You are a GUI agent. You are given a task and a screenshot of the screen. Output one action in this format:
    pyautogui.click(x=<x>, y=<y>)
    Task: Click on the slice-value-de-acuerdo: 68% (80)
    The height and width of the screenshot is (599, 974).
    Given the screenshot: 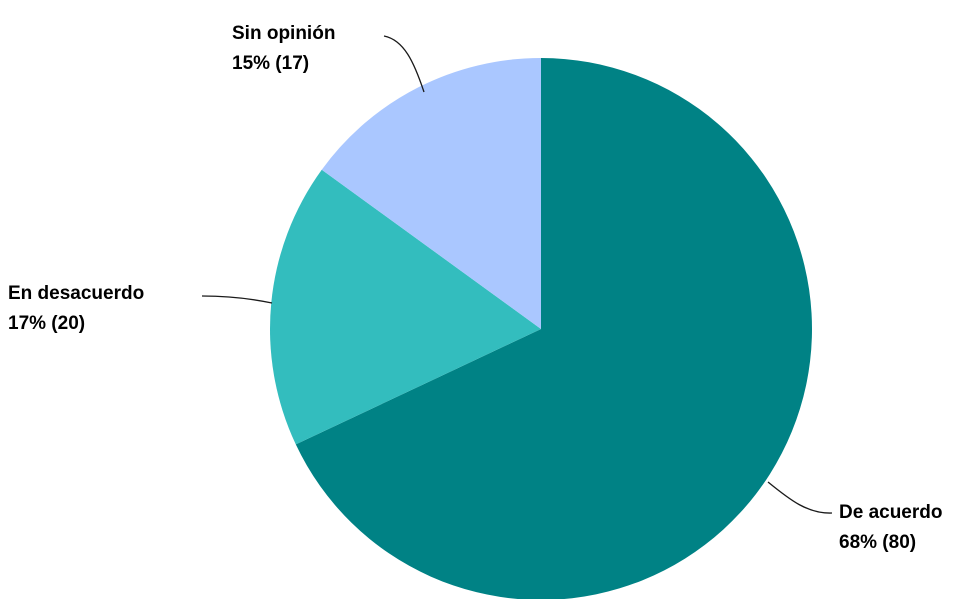 What is the action you would take?
    pyautogui.click(x=877, y=542)
    